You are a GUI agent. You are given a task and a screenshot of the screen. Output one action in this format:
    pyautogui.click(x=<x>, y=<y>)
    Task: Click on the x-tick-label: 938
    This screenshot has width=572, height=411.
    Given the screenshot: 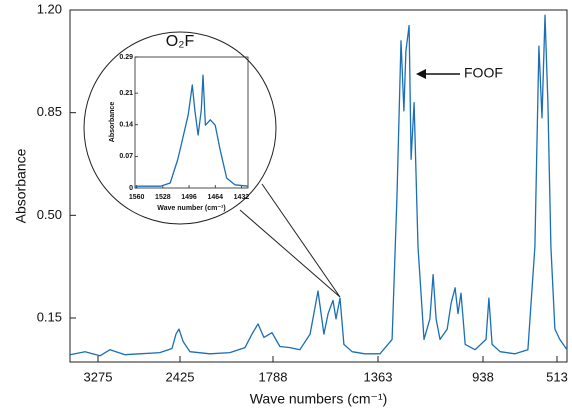 What is the action you would take?
    pyautogui.click(x=483, y=376)
    